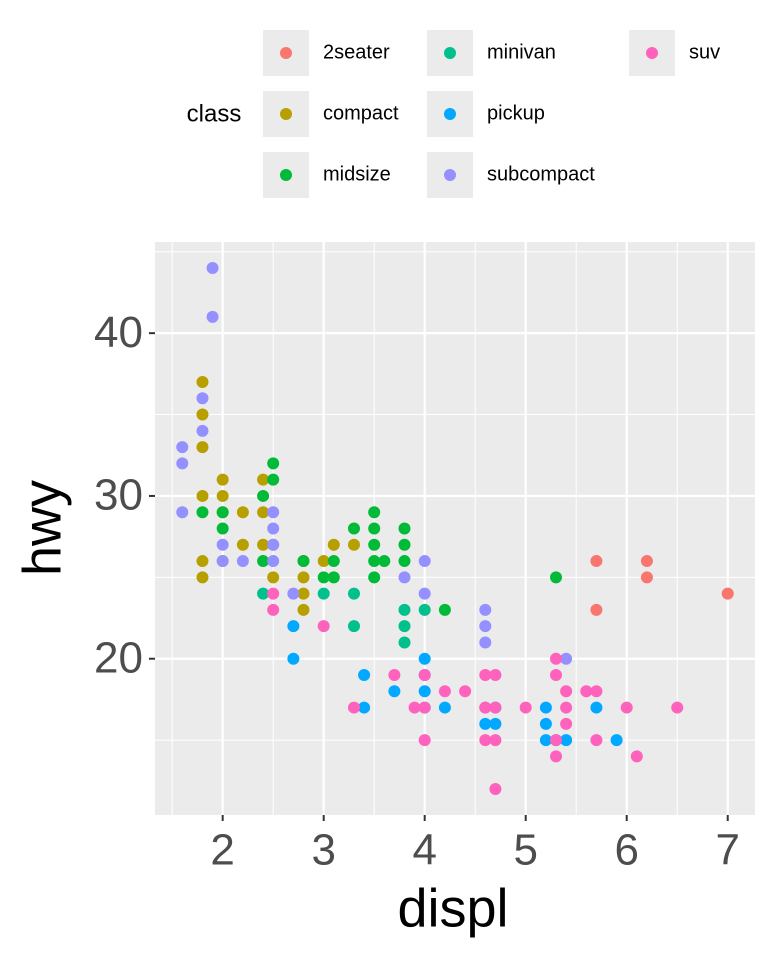  Describe the element at coordinates (356, 52) in the screenshot. I see `legend-label: 2seater` at that location.